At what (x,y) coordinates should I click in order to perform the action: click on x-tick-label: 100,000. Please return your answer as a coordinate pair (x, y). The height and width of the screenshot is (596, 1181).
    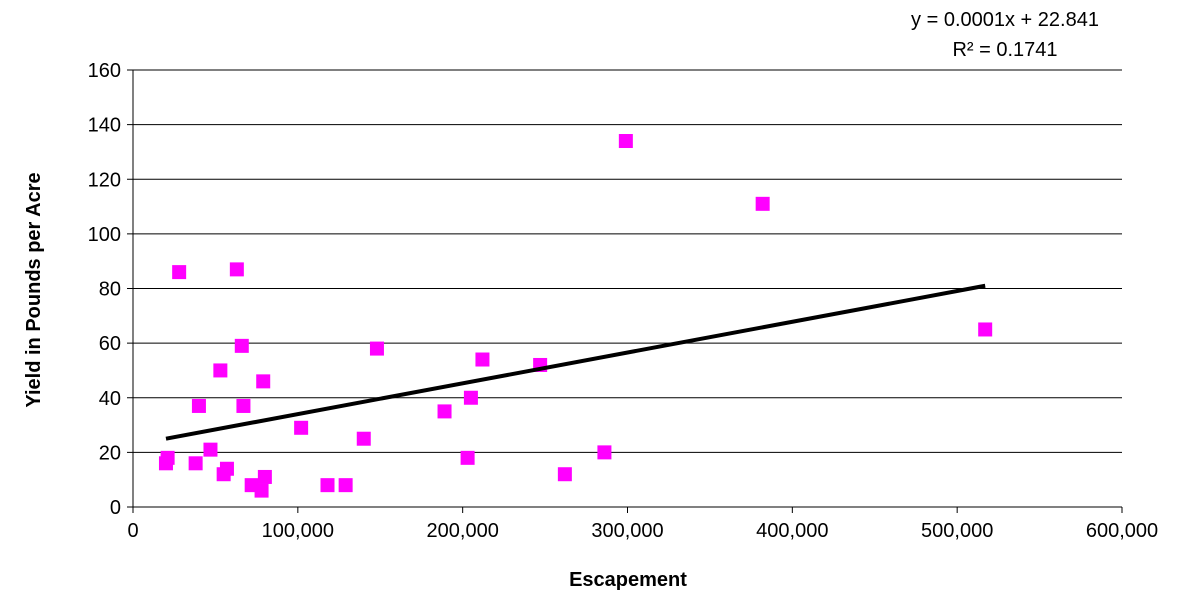
    Looking at the image, I should click on (298, 531).